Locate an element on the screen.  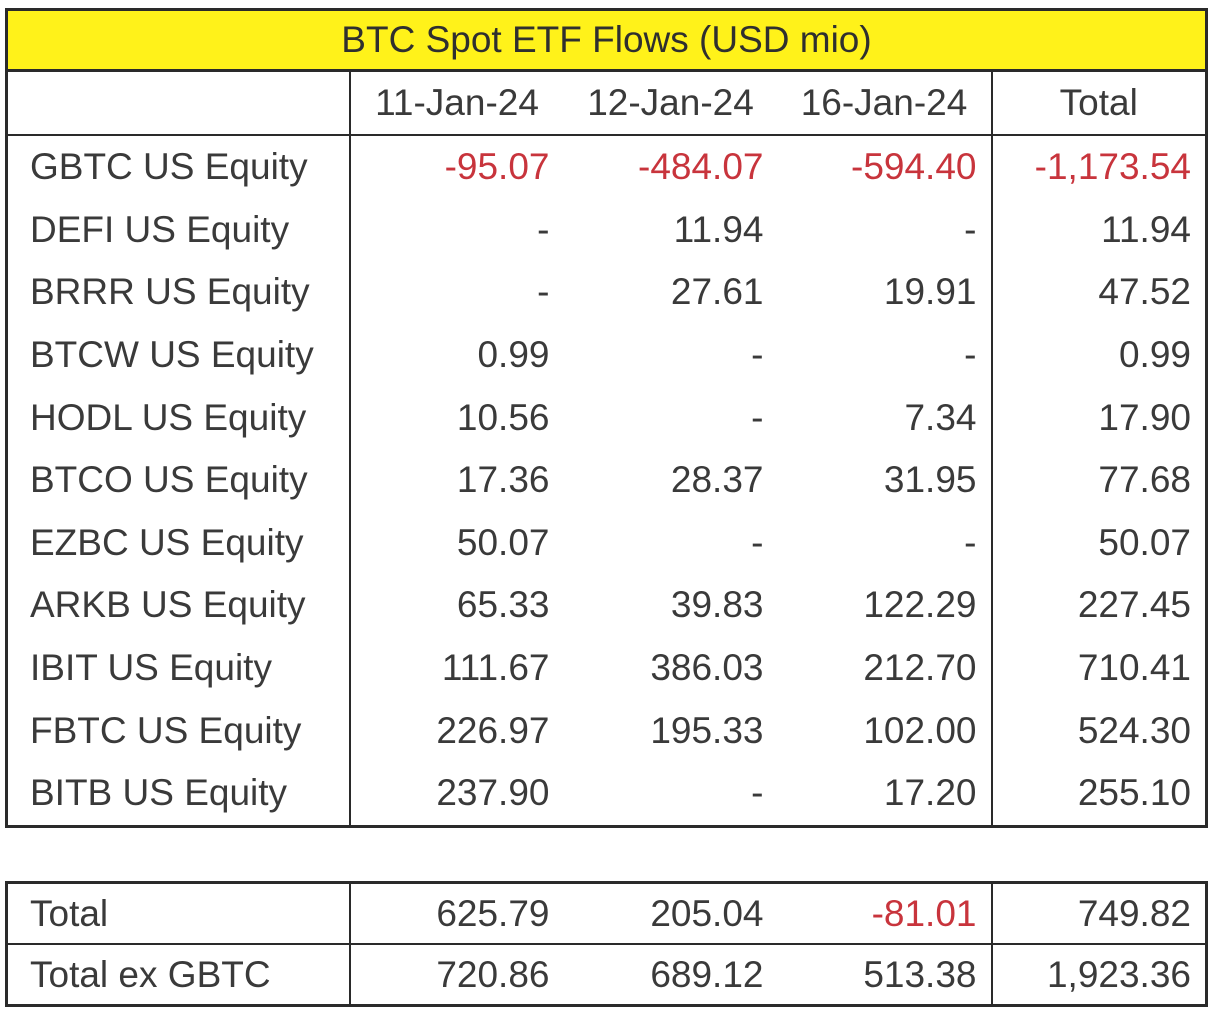
flow-cell: 720.86 is located at coordinates (456, 975).